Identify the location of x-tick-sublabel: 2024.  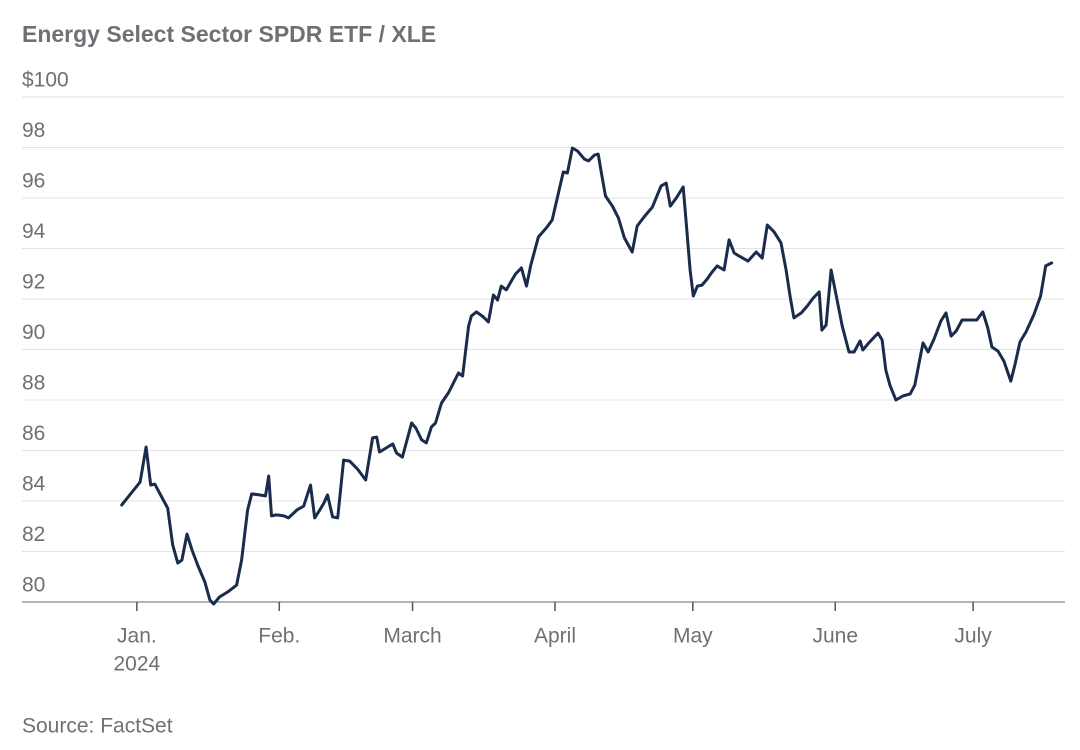
(137, 664).